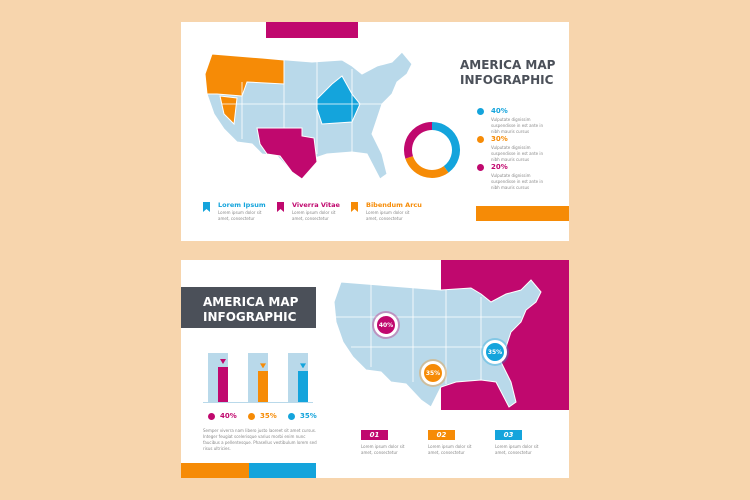 The image size is (750, 500). I want to click on step-badge: 02, so click(441, 435).